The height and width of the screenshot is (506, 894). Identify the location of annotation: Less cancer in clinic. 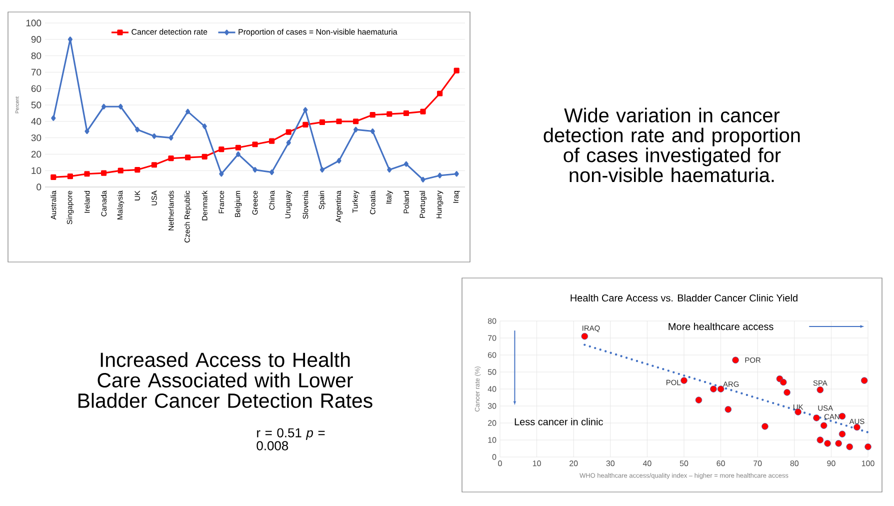
(558, 422).